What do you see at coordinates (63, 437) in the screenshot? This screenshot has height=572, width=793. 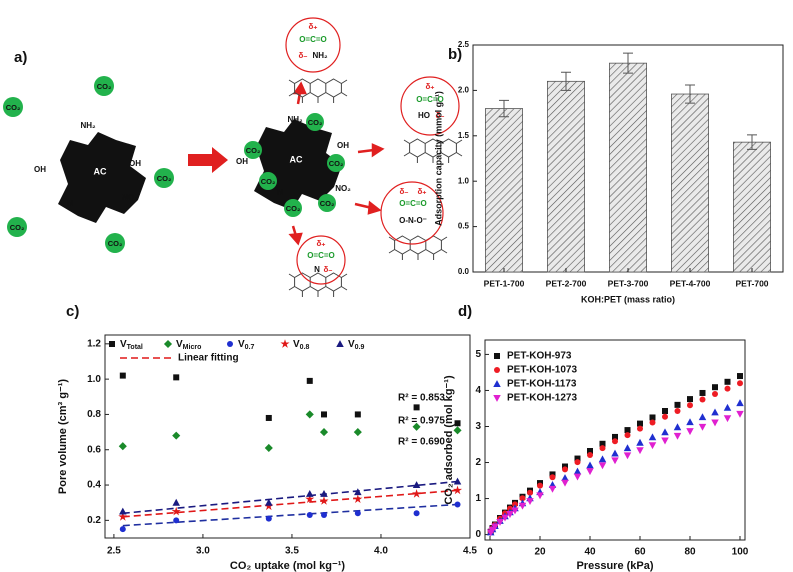 I see `y-axis-title: Pore volume (cm³ g⁻¹)` at bounding box center [63, 437].